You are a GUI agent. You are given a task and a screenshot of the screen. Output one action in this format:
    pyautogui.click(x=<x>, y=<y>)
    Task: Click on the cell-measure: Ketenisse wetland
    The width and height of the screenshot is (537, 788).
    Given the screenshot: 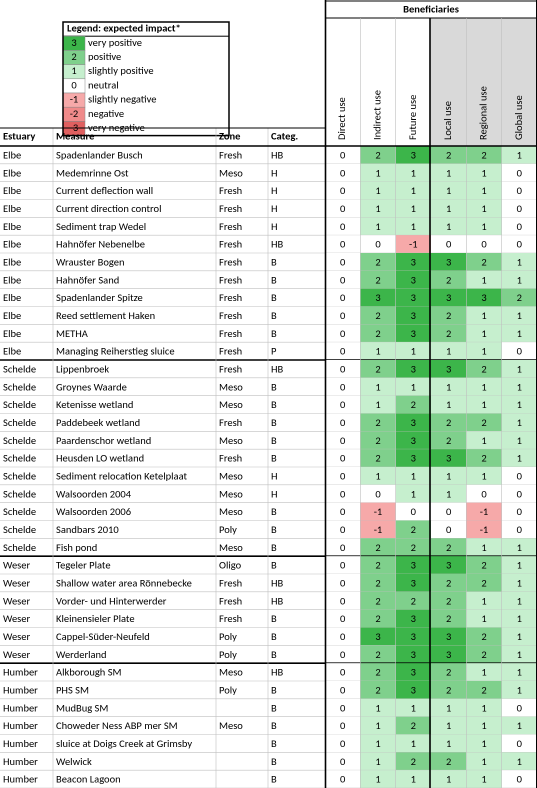 What is the action you would take?
    pyautogui.click(x=94, y=404)
    